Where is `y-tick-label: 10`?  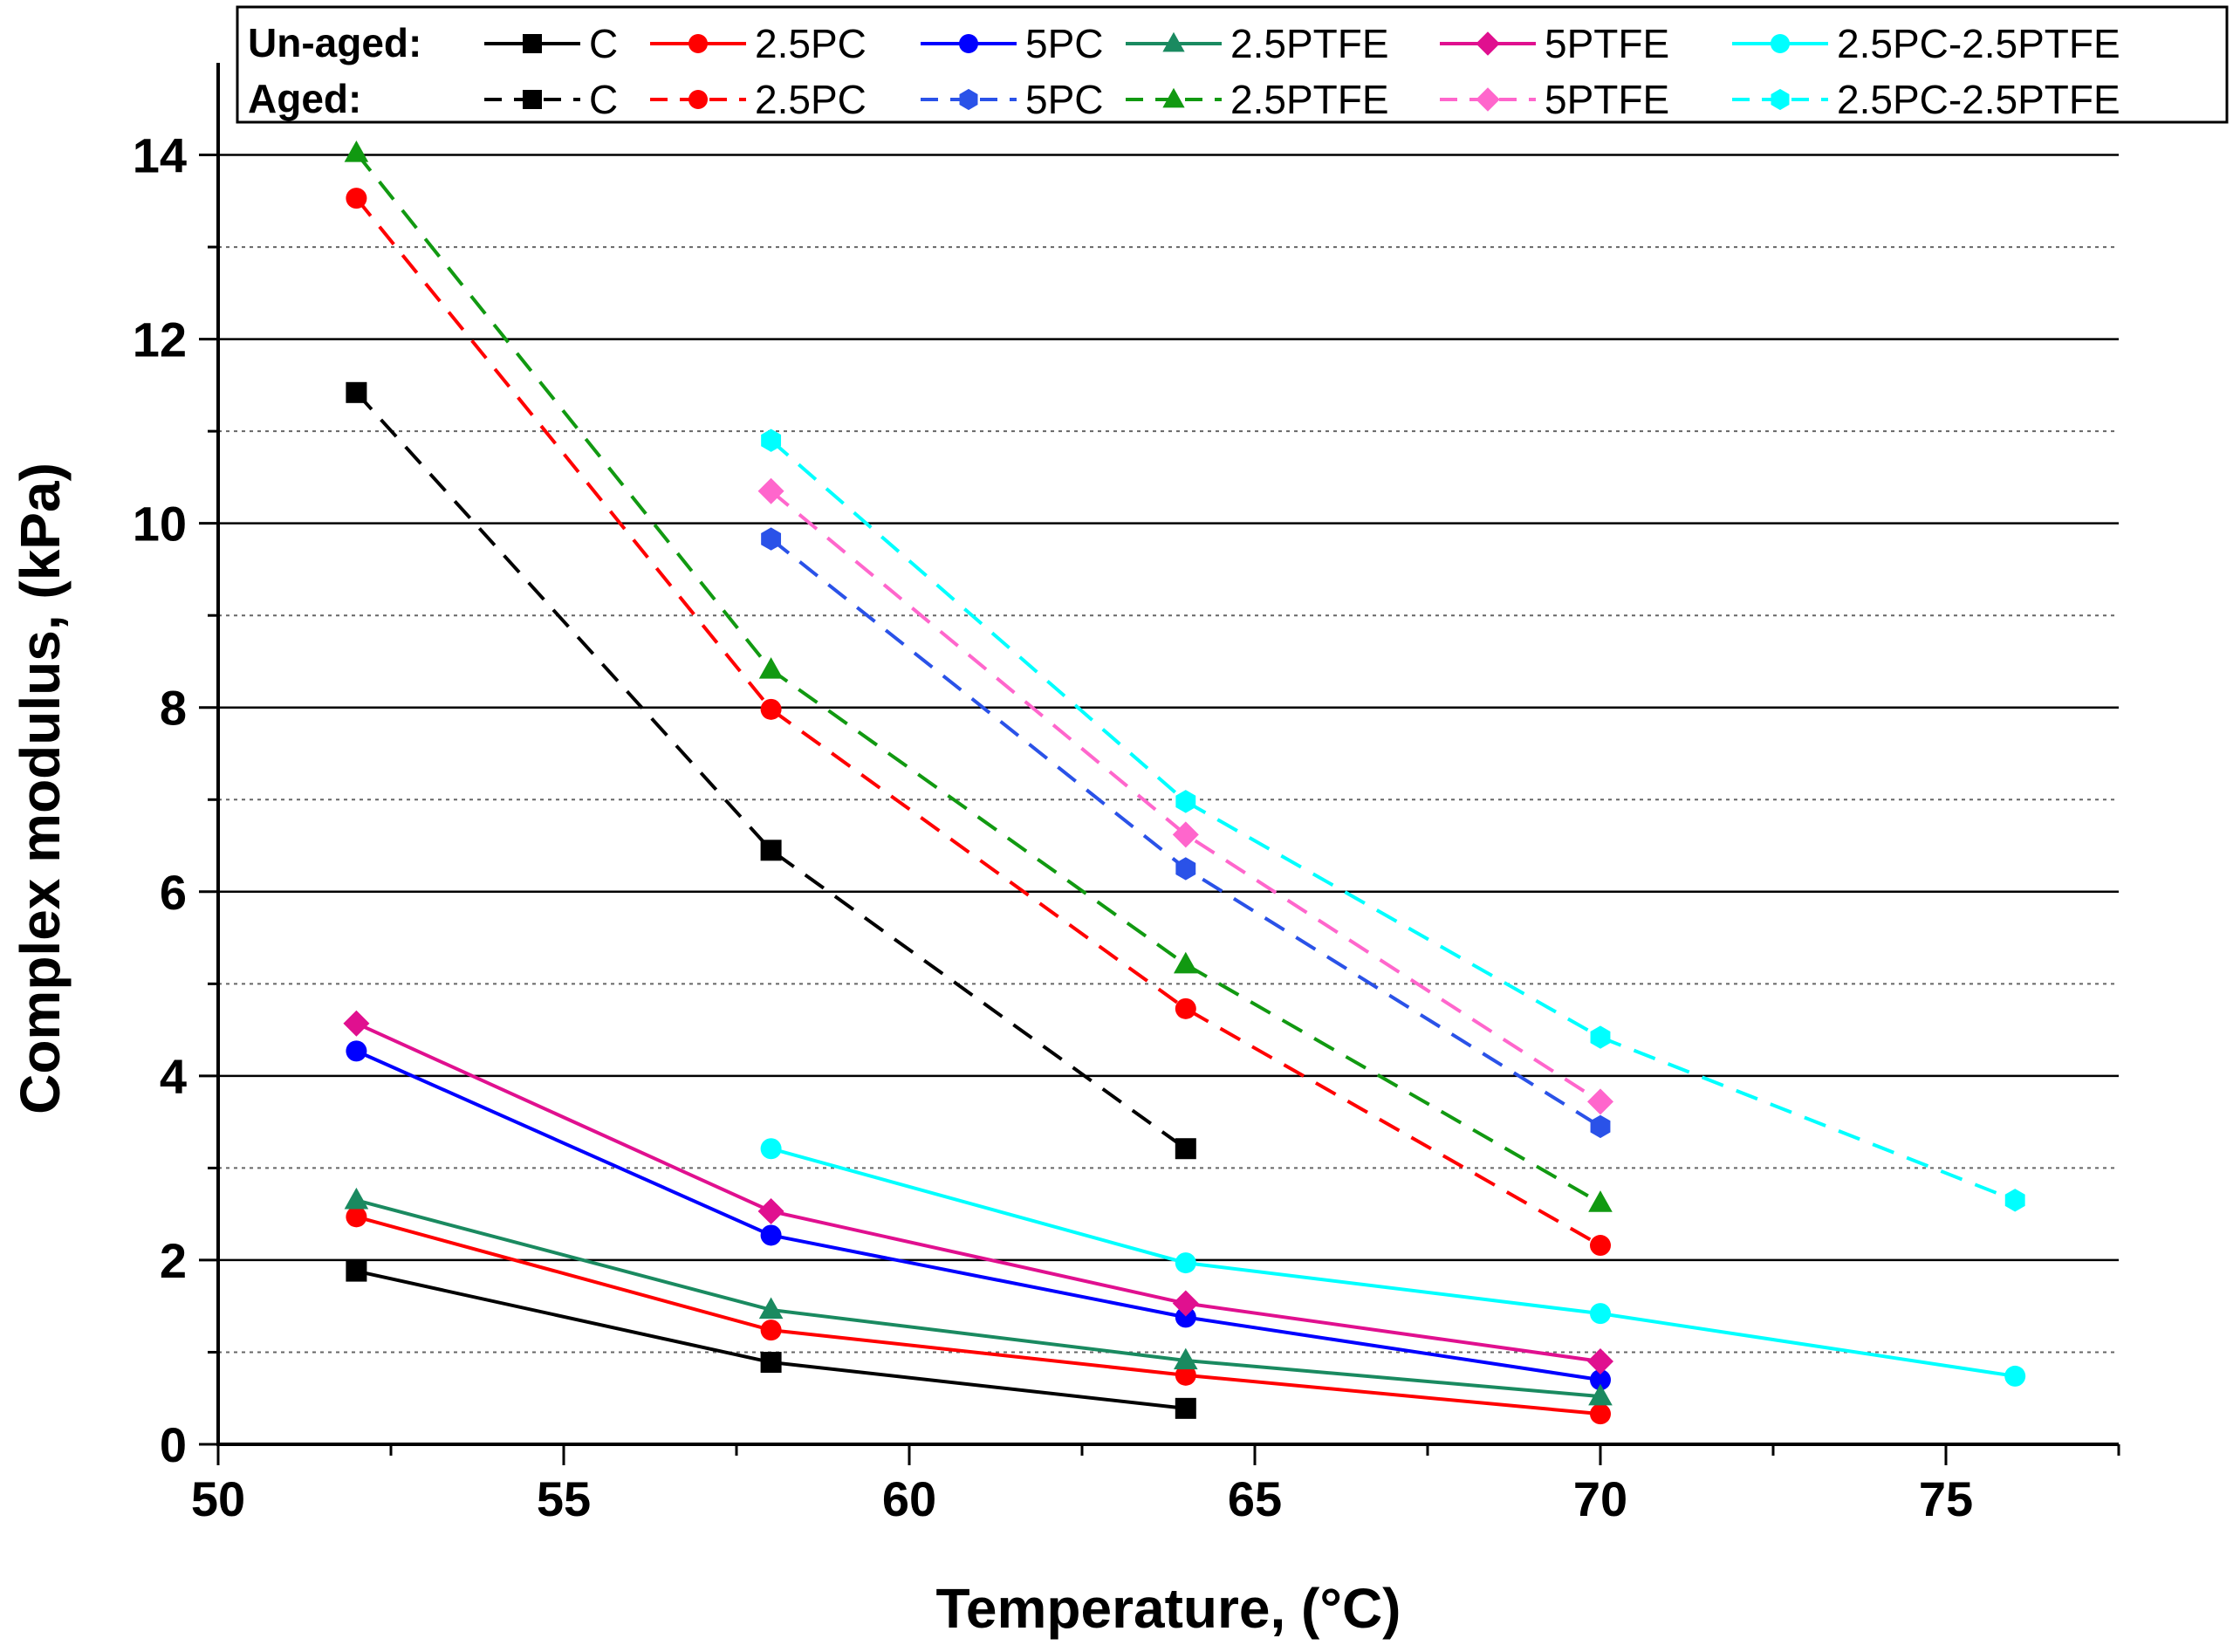
y-tick-label: 10 is located at coordinates (160, 524).